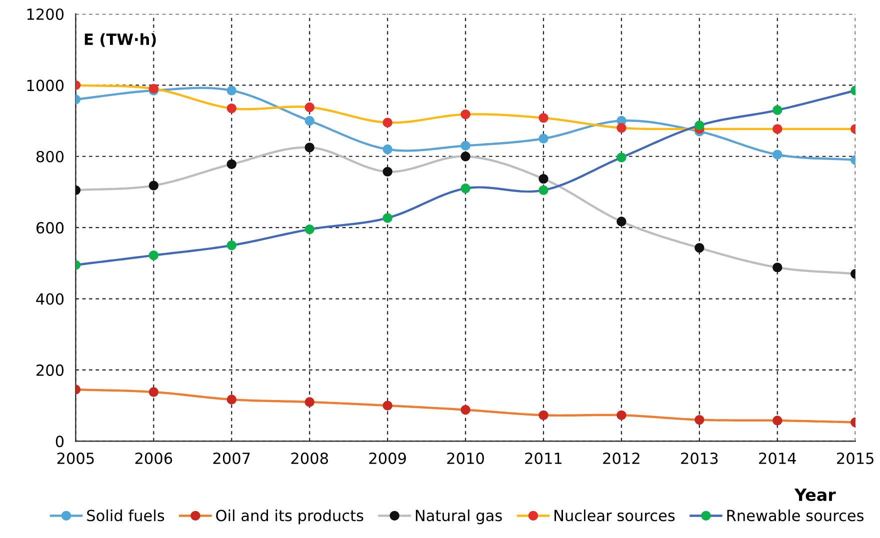 This screenshot has width=880, height=538. Describe the element at coordinates (543, 458) in the screenshot. I see `x-tick-label: 2011` at that location.